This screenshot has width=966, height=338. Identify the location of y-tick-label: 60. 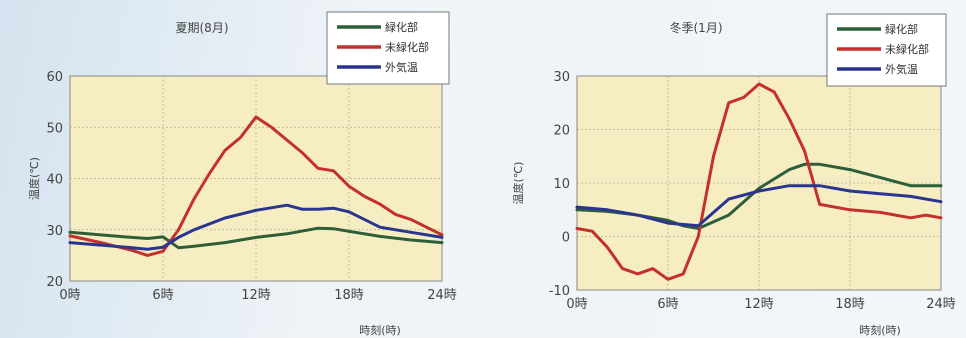
(54, 77).